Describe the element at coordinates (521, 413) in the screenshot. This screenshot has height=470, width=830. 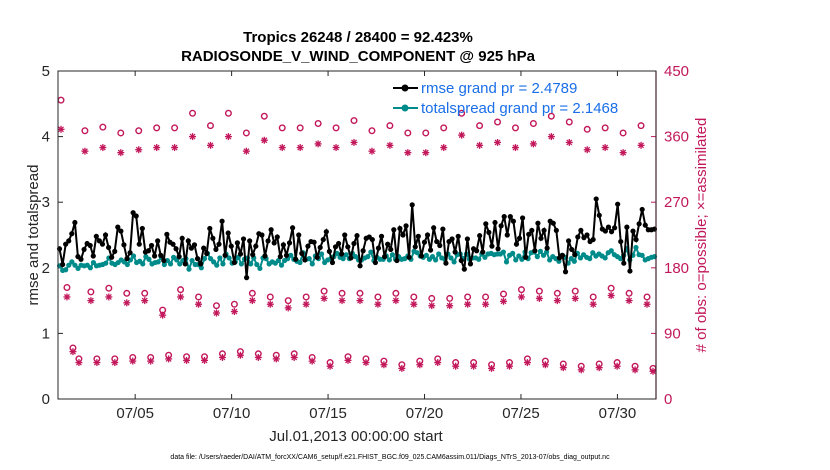
I see `x-tick-label: 07/25` at that location.